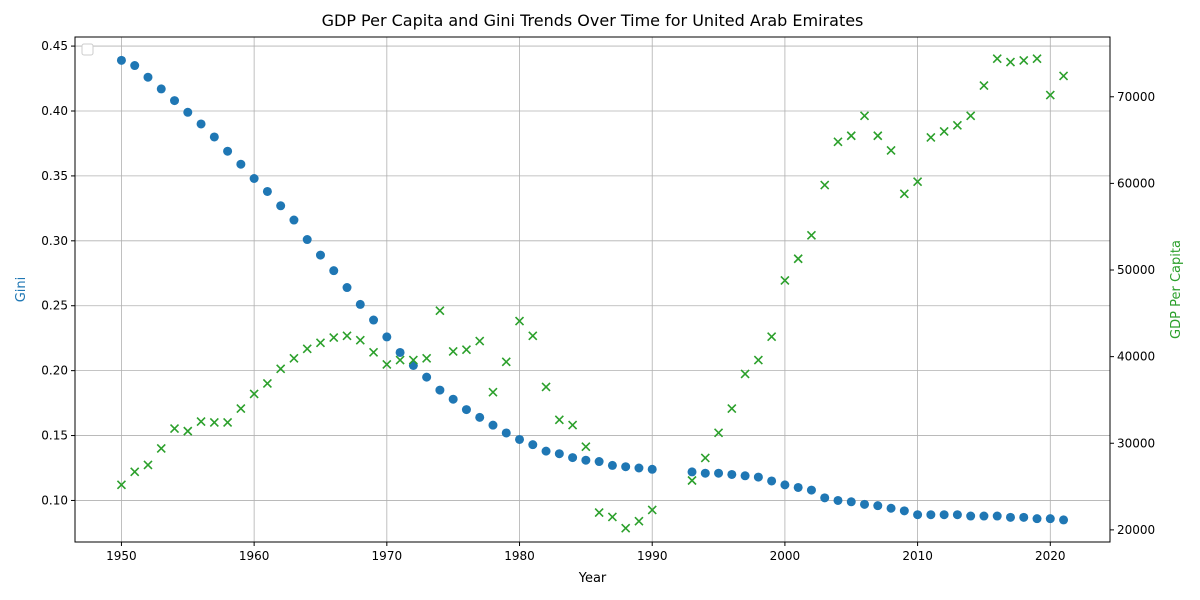  What do you see at coordinates (58, 273) in the screenshot?
I see `left-y-axis-ticks: 0.10 0.15 0.20 0.25 0.30 0.35 0.40 0.45` at bounding box center [58, 273].